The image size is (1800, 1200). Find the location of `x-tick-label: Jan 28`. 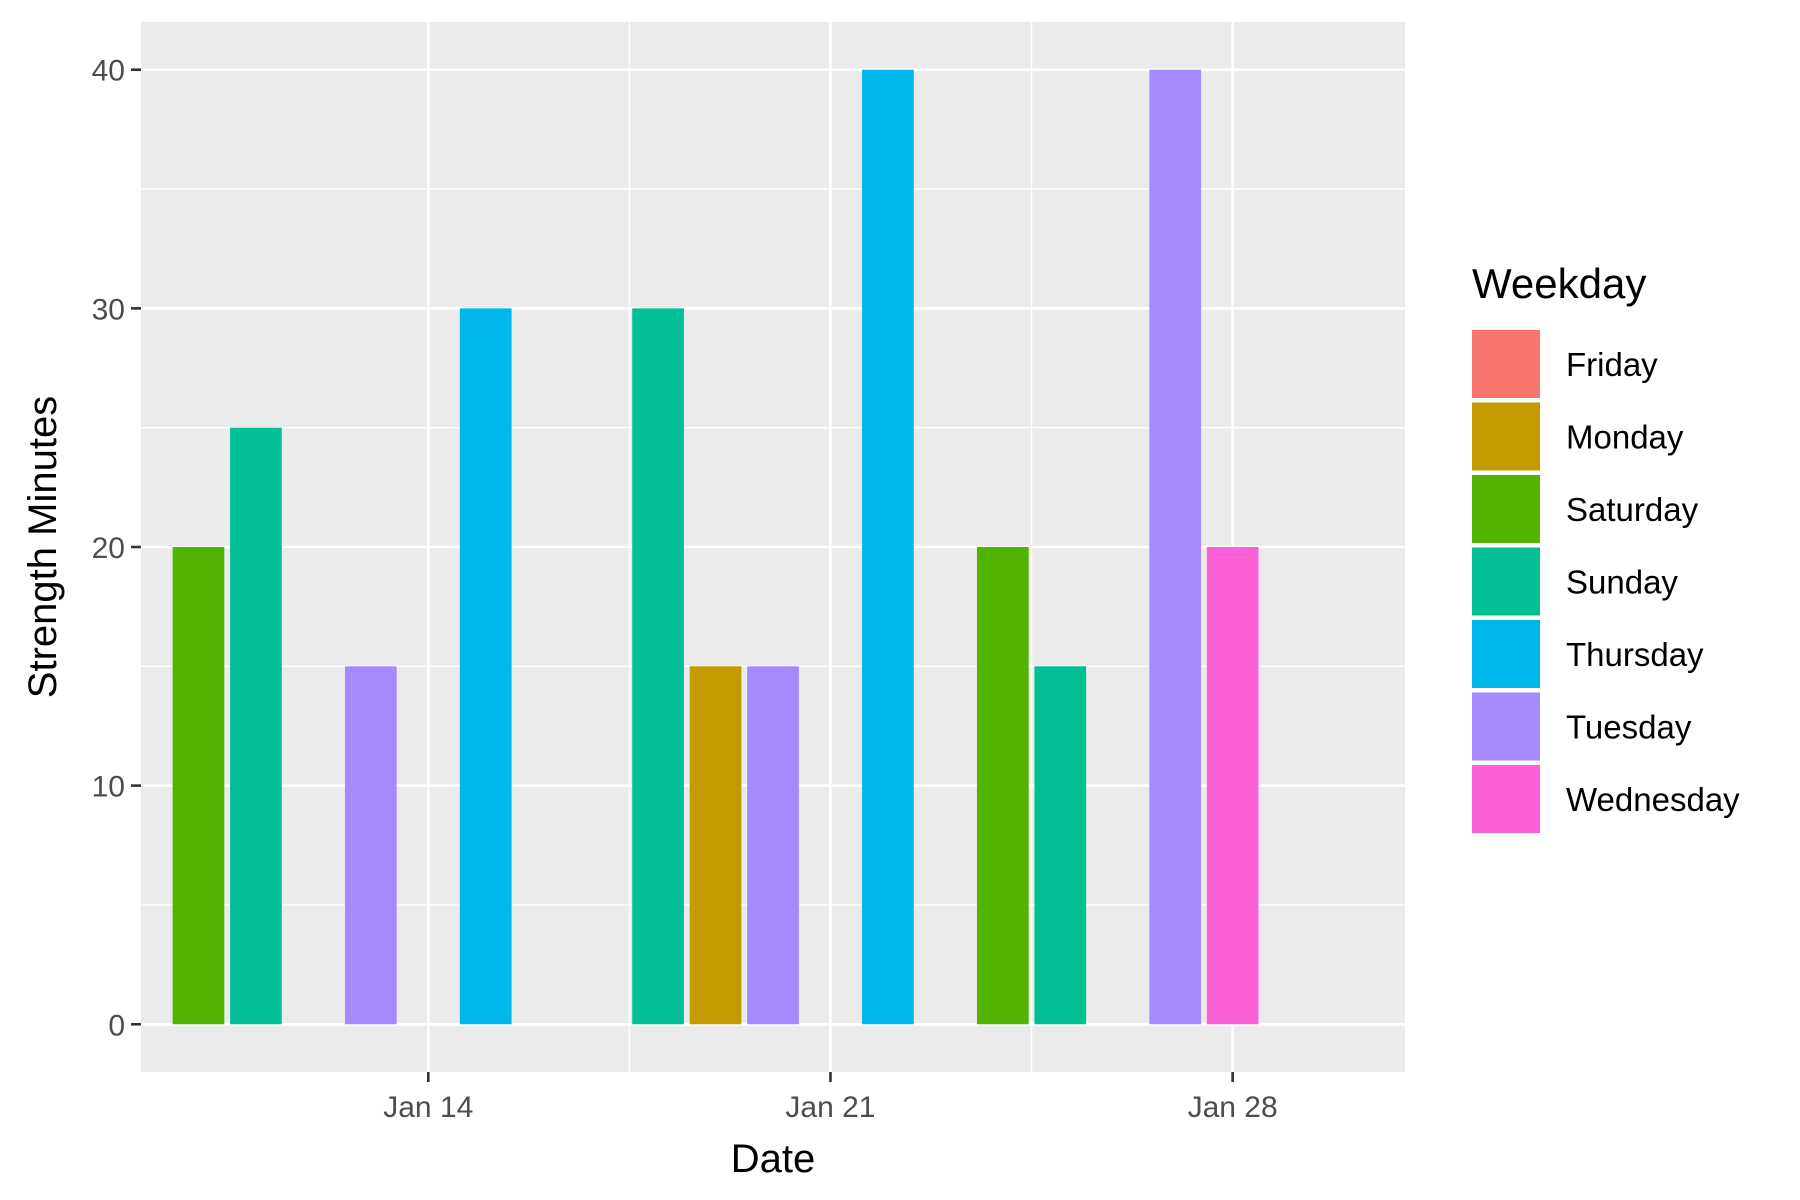

x-tick-label: Jan 28 is located at coordinates (1233, 1107).